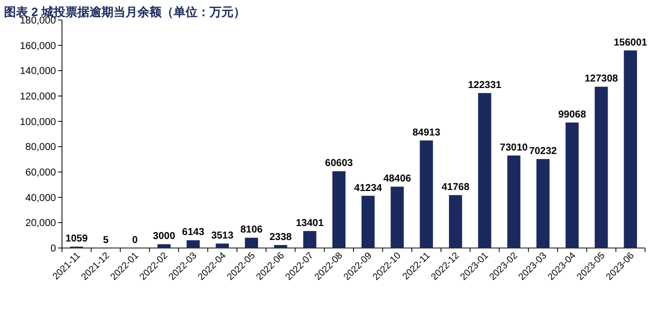 Image resolution: width=653 pixels, height=320 pixels. I want to click on data-label: 99068, so click(572, 115).